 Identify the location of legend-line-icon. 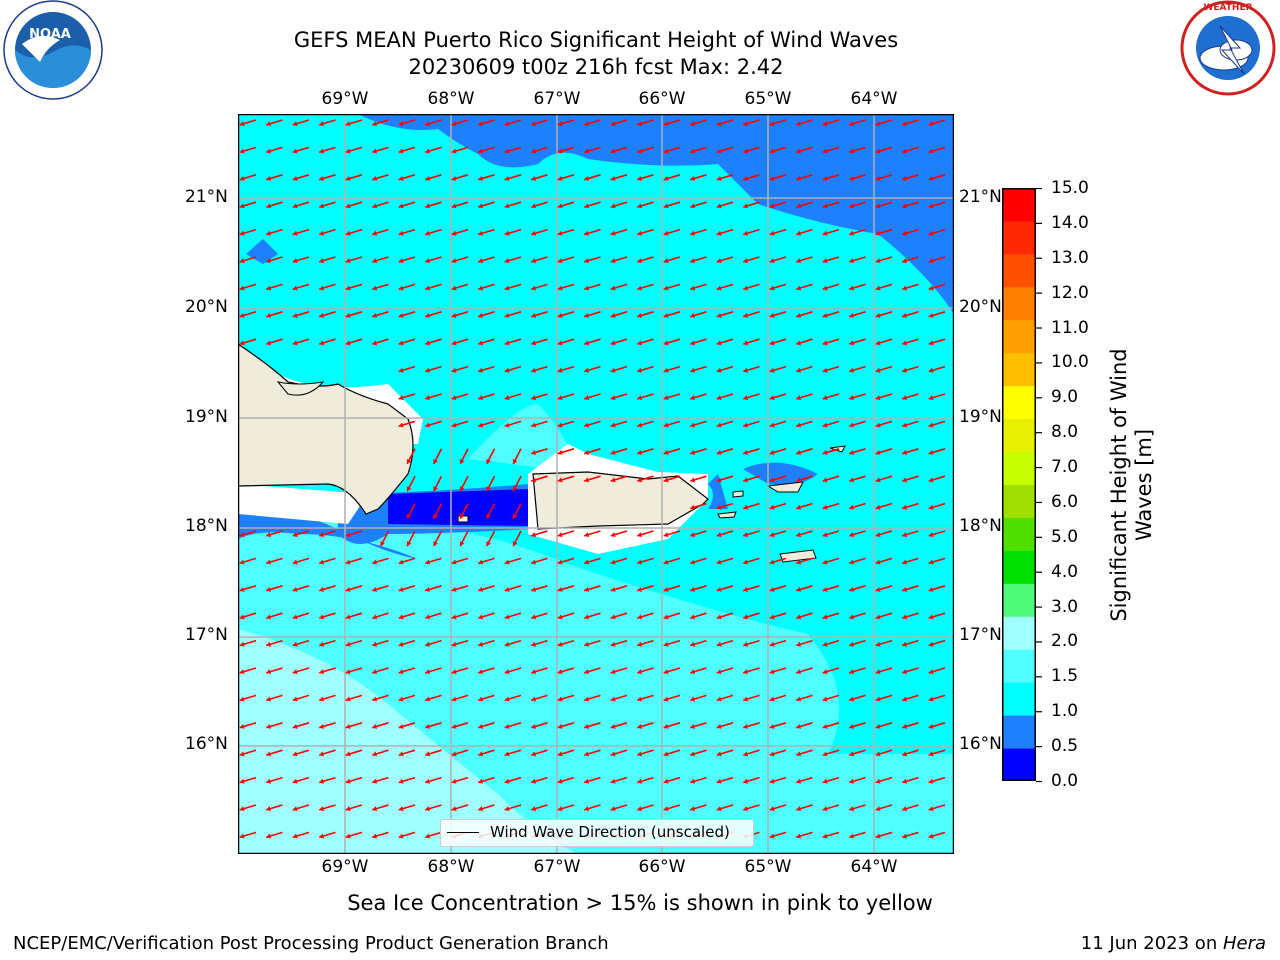
(463, 832).